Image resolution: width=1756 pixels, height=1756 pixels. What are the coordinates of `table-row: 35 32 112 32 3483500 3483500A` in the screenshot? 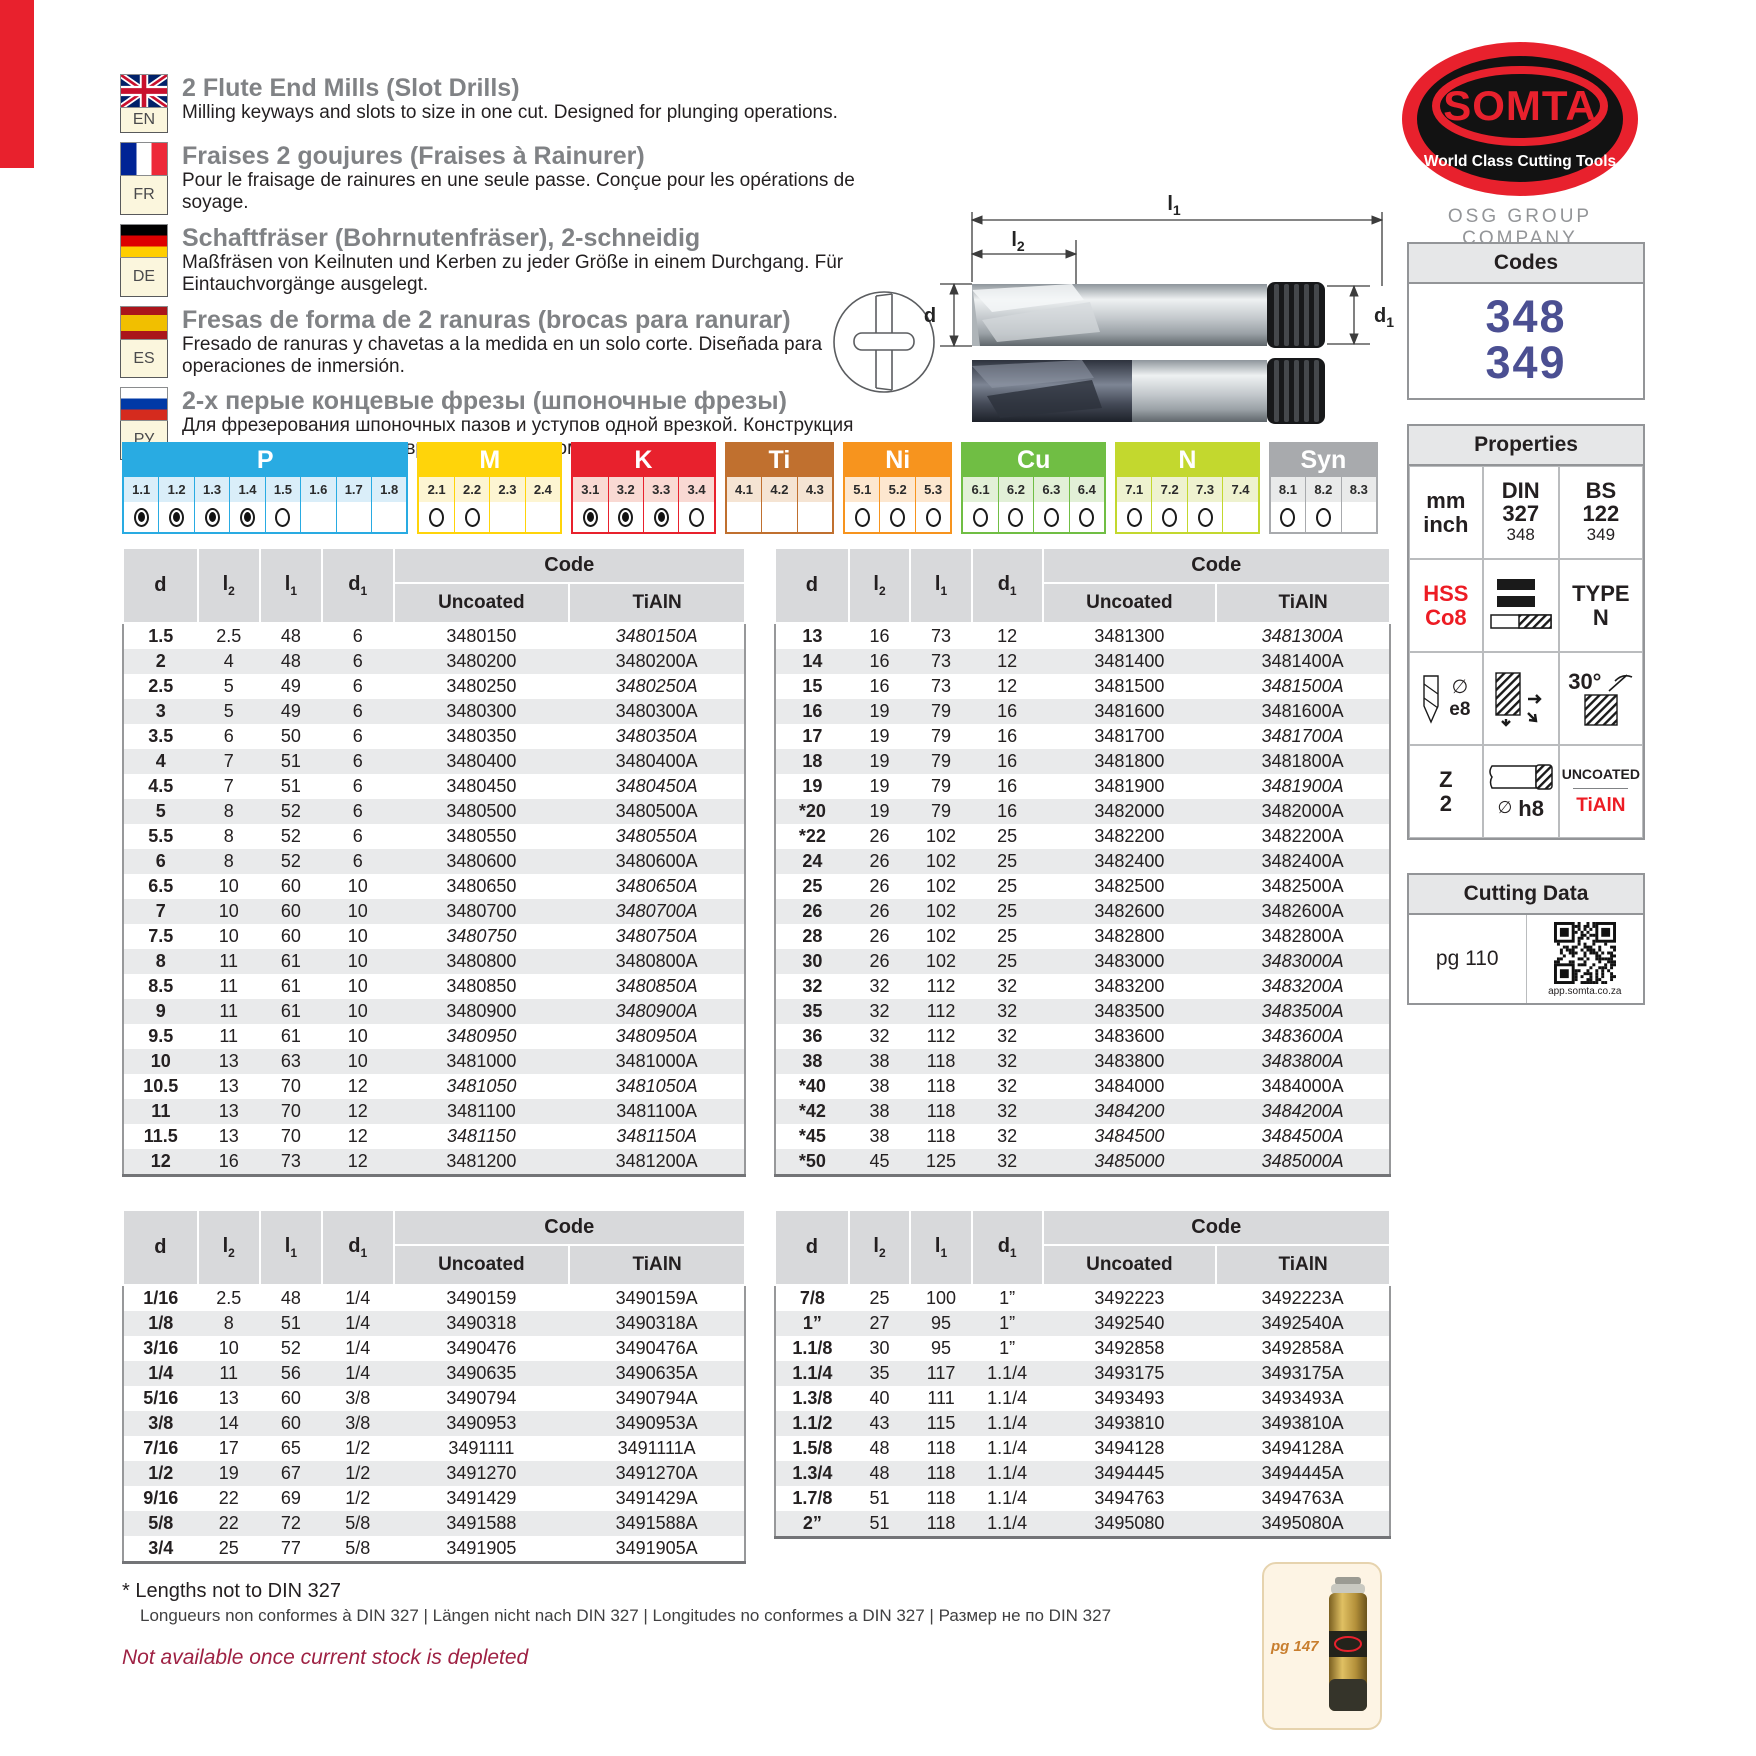 It's located at (1082, 1011).